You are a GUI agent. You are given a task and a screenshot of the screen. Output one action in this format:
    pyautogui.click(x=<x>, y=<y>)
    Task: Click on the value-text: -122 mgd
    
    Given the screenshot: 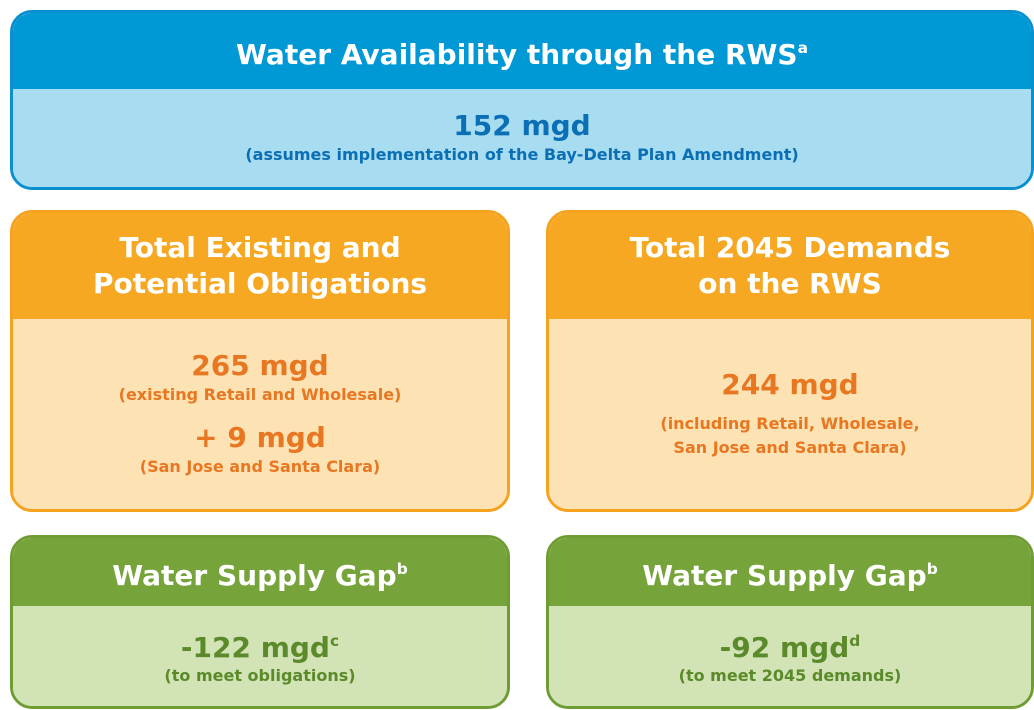 What is the action you would take?
    pyautogui.click(x=255, y=647)
    